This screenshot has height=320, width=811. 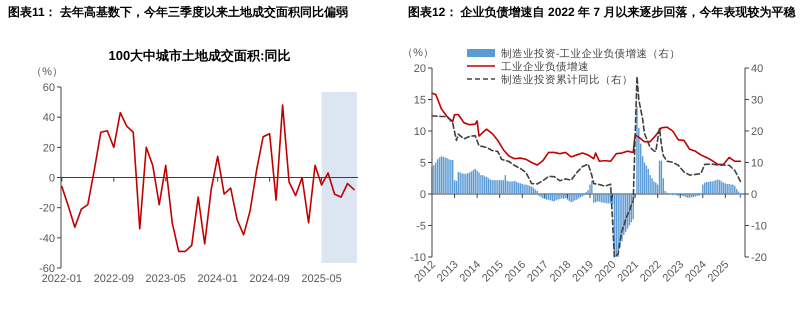 What do you see at coordinates (47, 208) in the screenshot?
I see `y-tick-label: -20` at bounding box center [47, 208].